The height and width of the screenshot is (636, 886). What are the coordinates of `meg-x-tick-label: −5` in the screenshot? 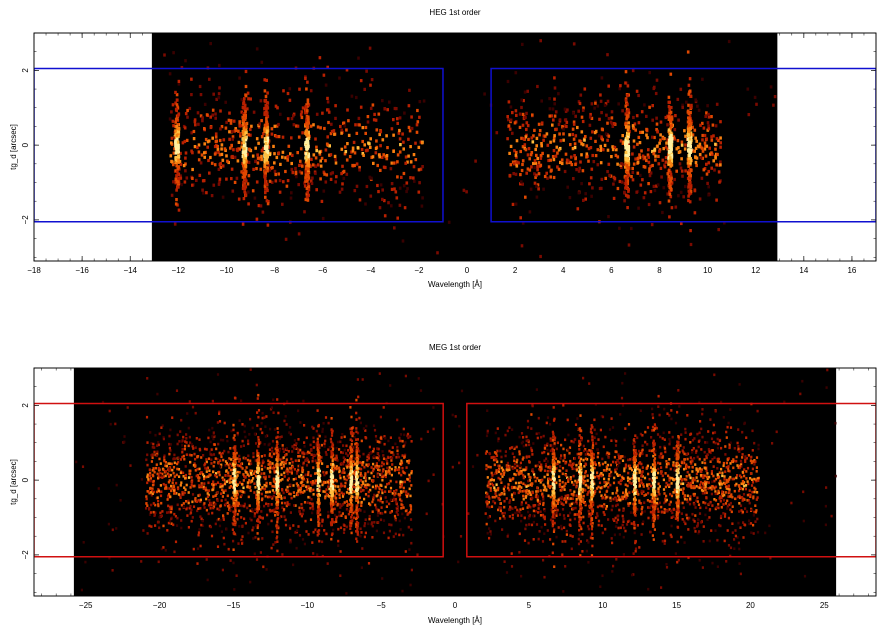 It's located at (382, 605).